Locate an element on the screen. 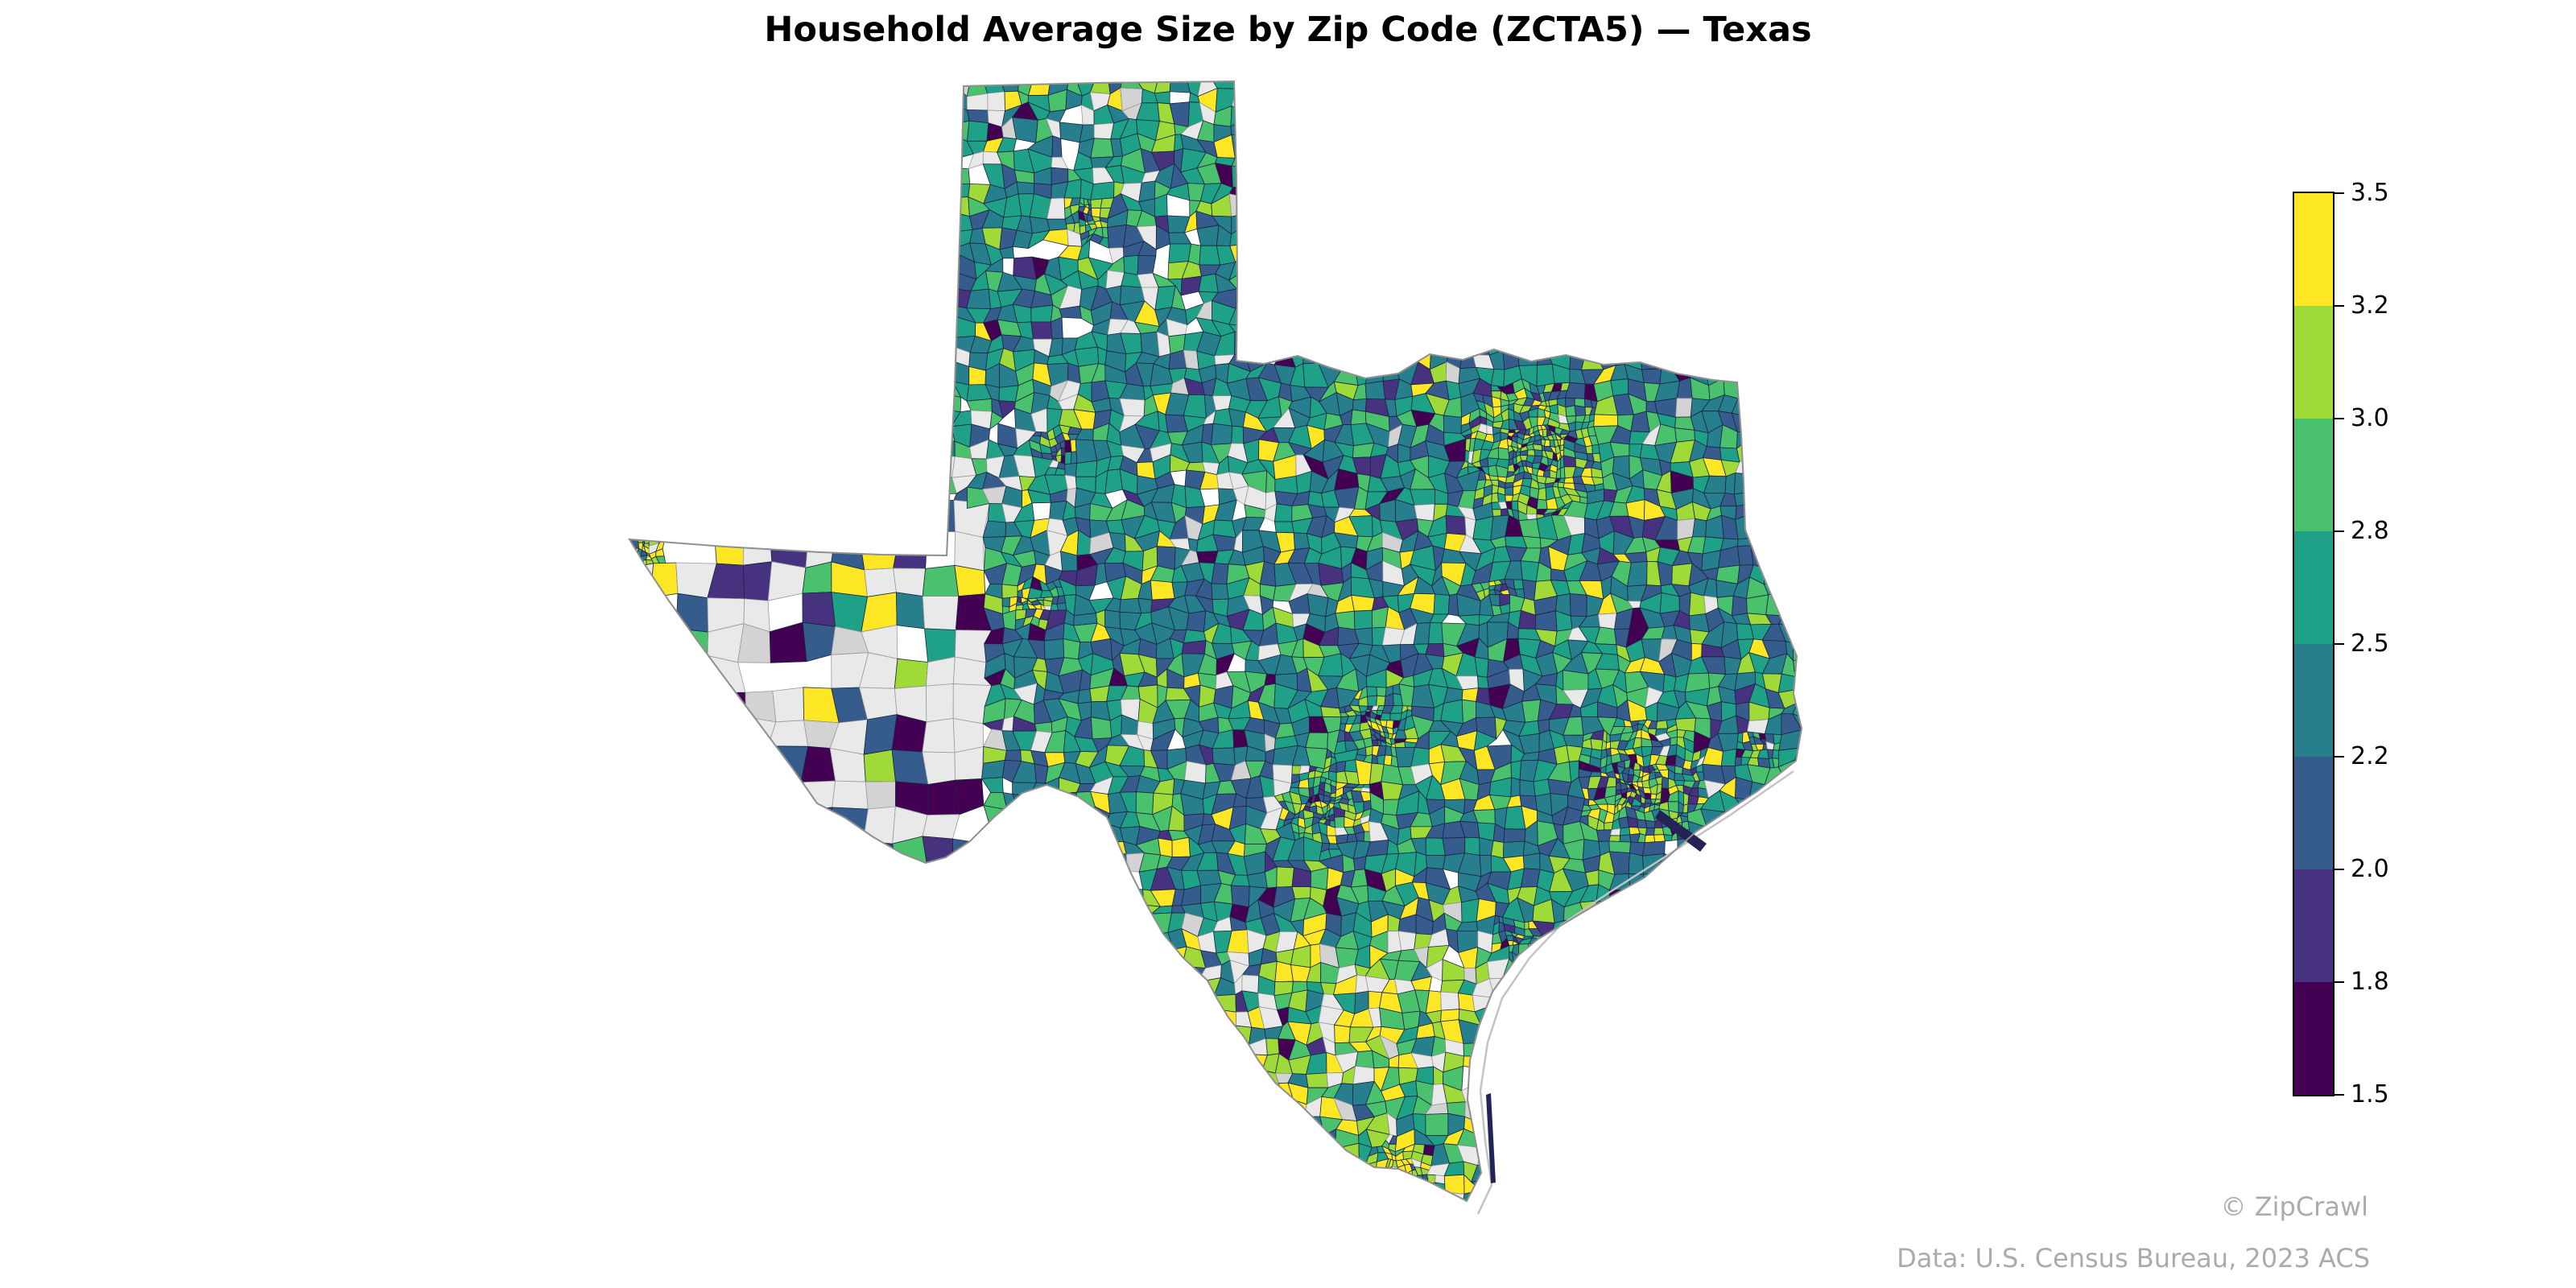  galveston-island-sliver is located at coordinates (1681, 831).